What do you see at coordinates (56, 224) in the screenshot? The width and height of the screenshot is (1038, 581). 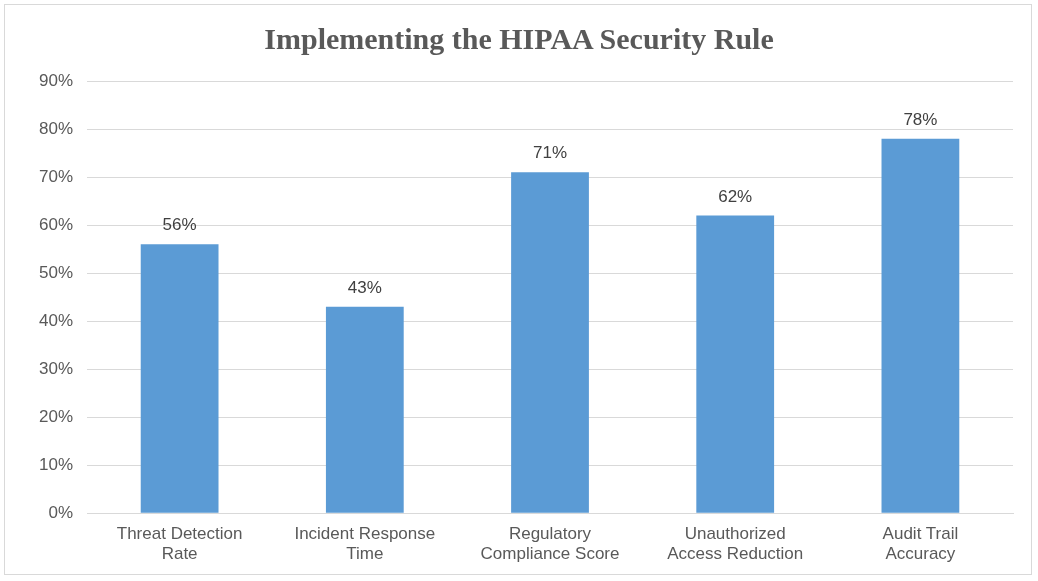 I see `y-tick-label: 60%` at bounding box center [56, 224].